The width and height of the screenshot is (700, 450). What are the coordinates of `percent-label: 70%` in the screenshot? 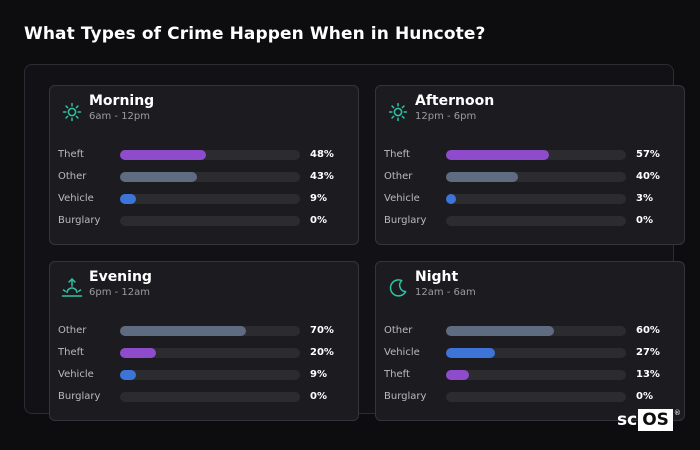 It's located at (322, 330).